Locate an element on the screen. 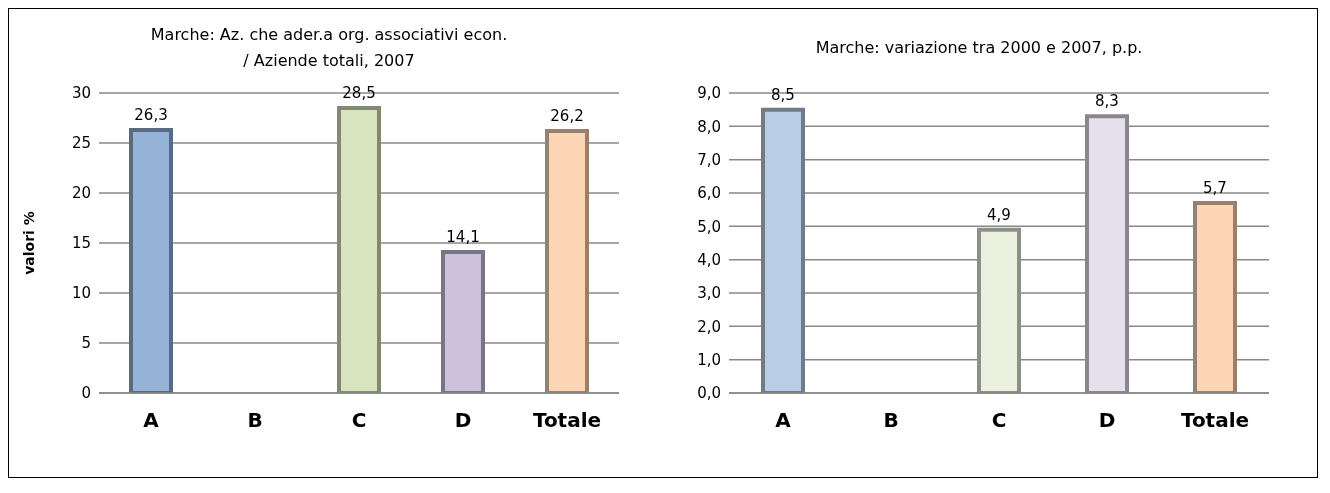 The width and height of the screenshot is (1330, 493). y-tick-label: 5 is located at coordinates (86, 343).